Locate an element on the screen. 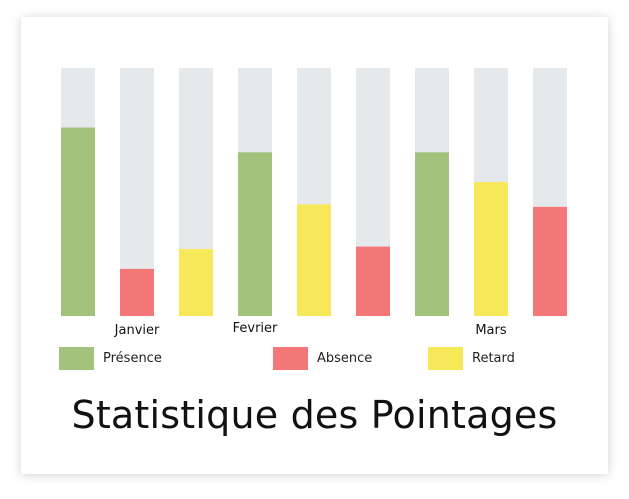 The height and width of the screenshot is (499, 629). legend-label-absence: Absence is located at coordinates (345, 358).